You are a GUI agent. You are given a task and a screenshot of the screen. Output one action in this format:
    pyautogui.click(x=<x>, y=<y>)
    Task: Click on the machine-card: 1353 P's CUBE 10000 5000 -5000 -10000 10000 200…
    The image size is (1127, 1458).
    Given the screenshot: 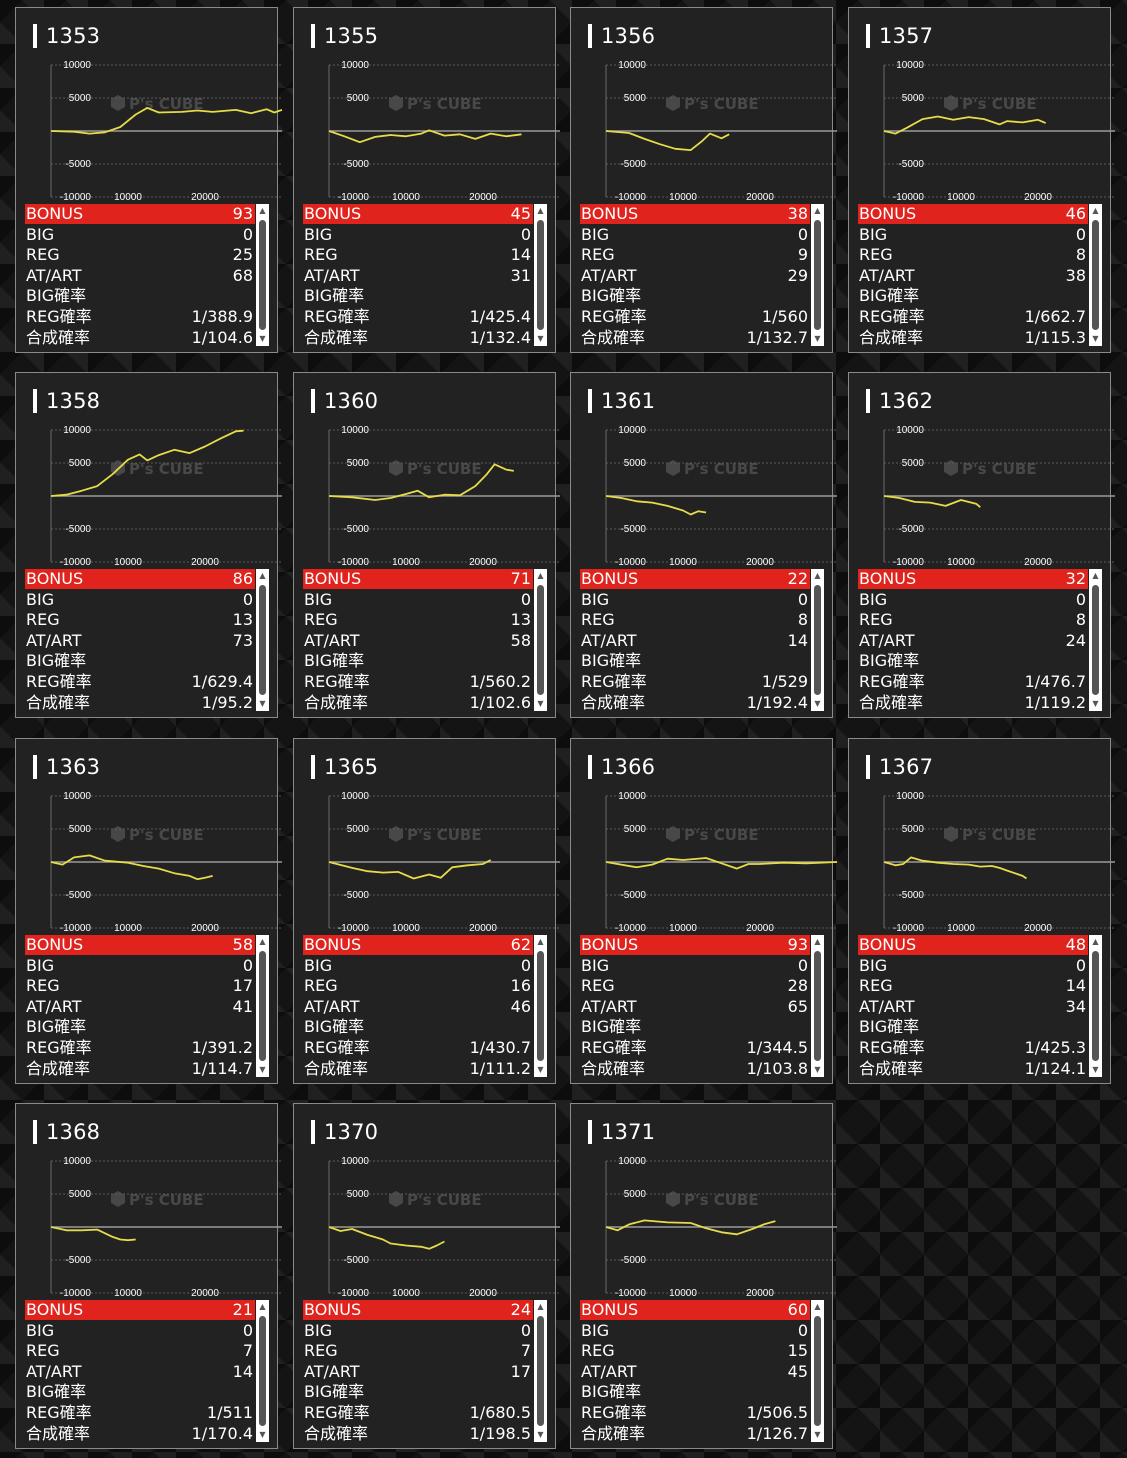 What is the action you would take?
    pyautogui.click(x=149, y=180)
    